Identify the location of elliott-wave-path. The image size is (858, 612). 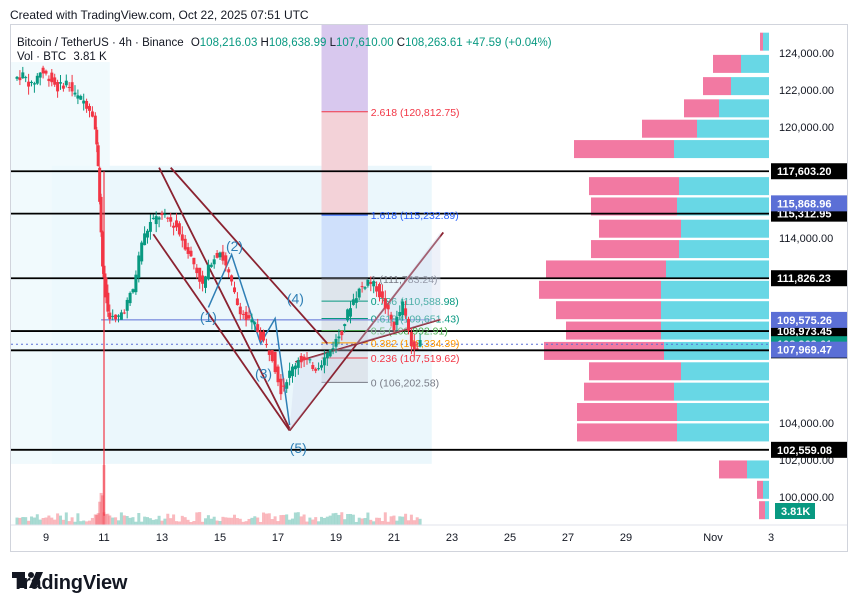
(249, 339).